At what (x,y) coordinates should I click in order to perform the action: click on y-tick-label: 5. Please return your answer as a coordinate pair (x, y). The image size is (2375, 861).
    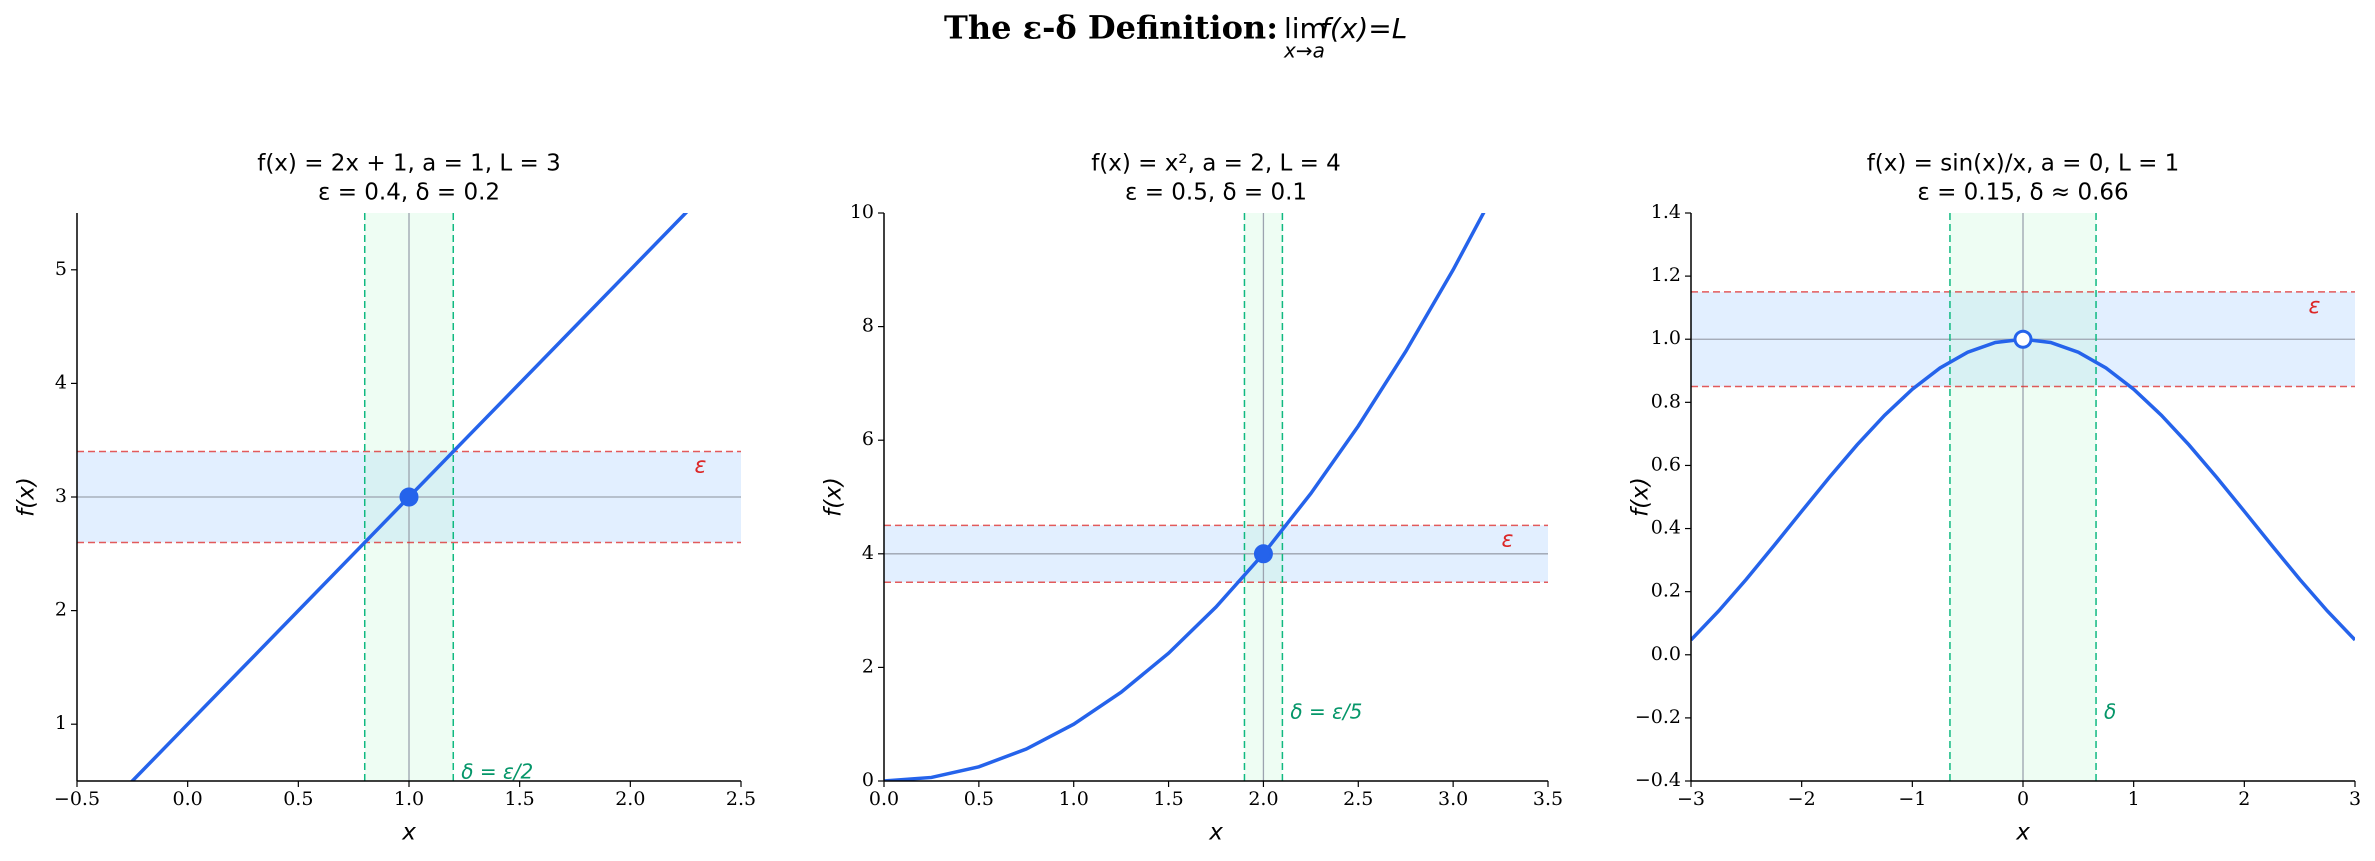
    Looking at the image, I should click on (61, 269).